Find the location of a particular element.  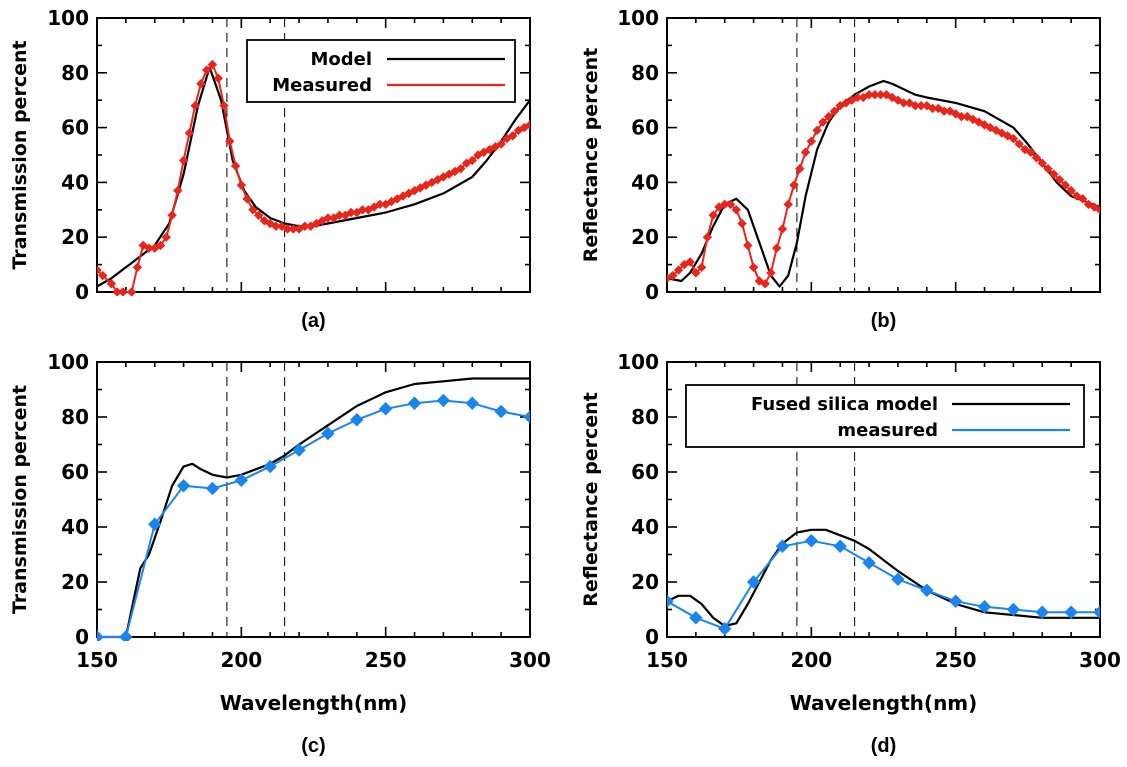

legend-entry-label: measured is located at coordinates (887, 430).